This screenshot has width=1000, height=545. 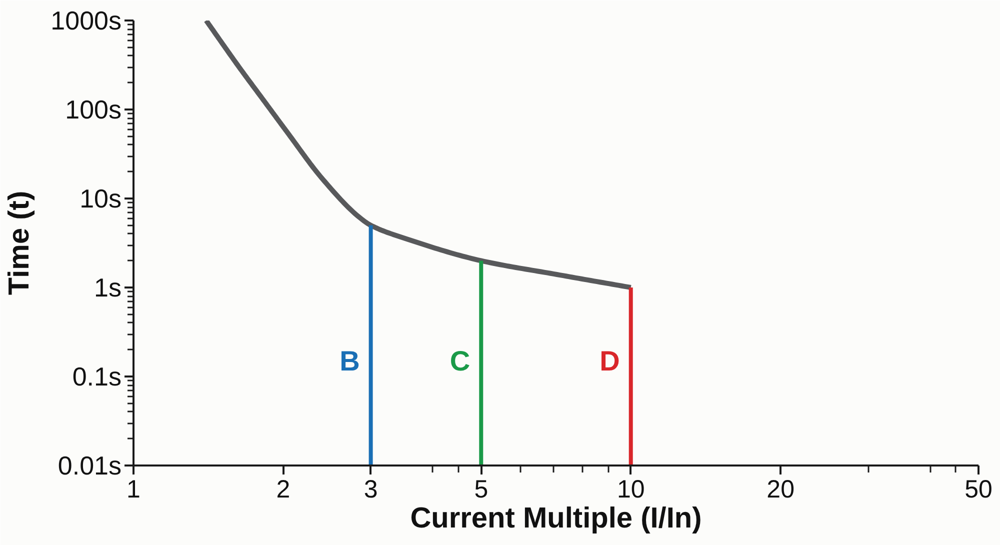 I want to click on x-tick-label: 3, so click(x=371, y=490).